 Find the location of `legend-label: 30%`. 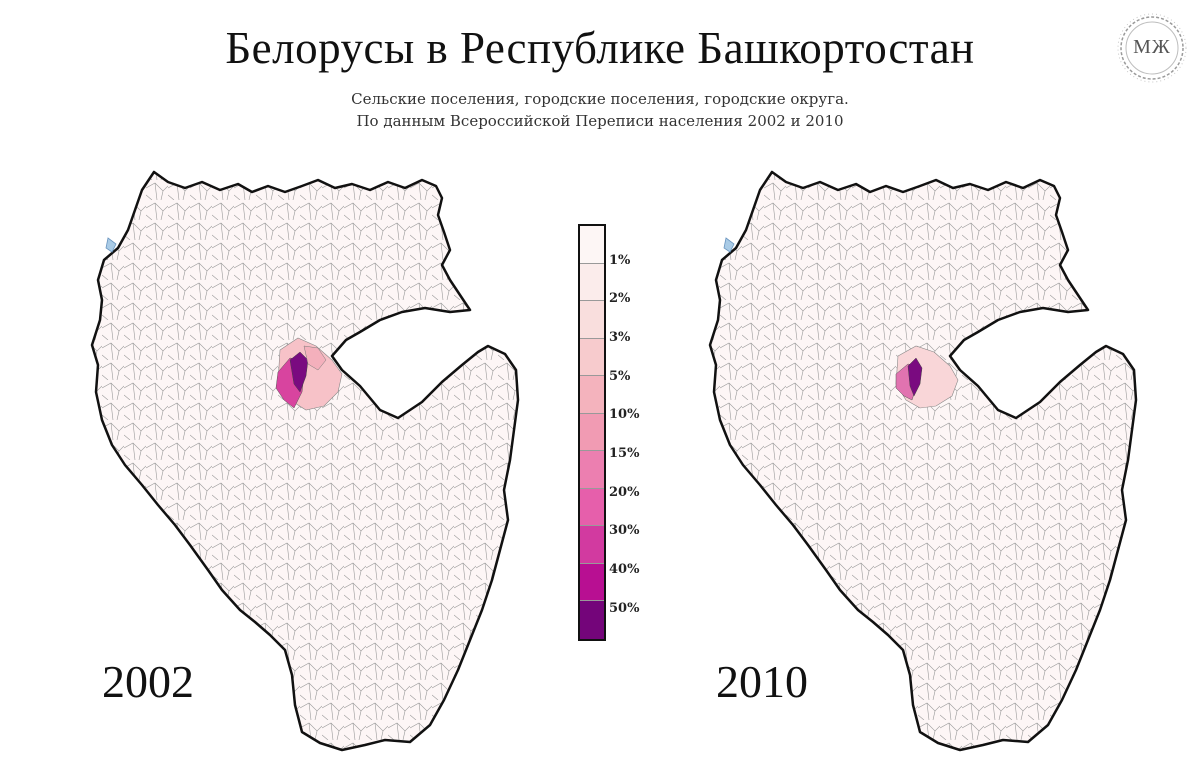

legend-label: 30% is located at coordinates (624, 530).